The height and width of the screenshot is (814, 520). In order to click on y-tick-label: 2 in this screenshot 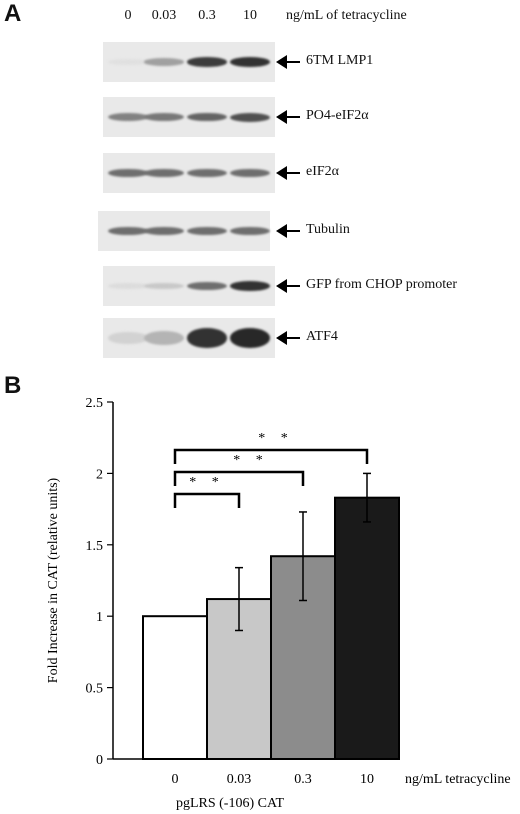, I will do `click(99, 474)`.